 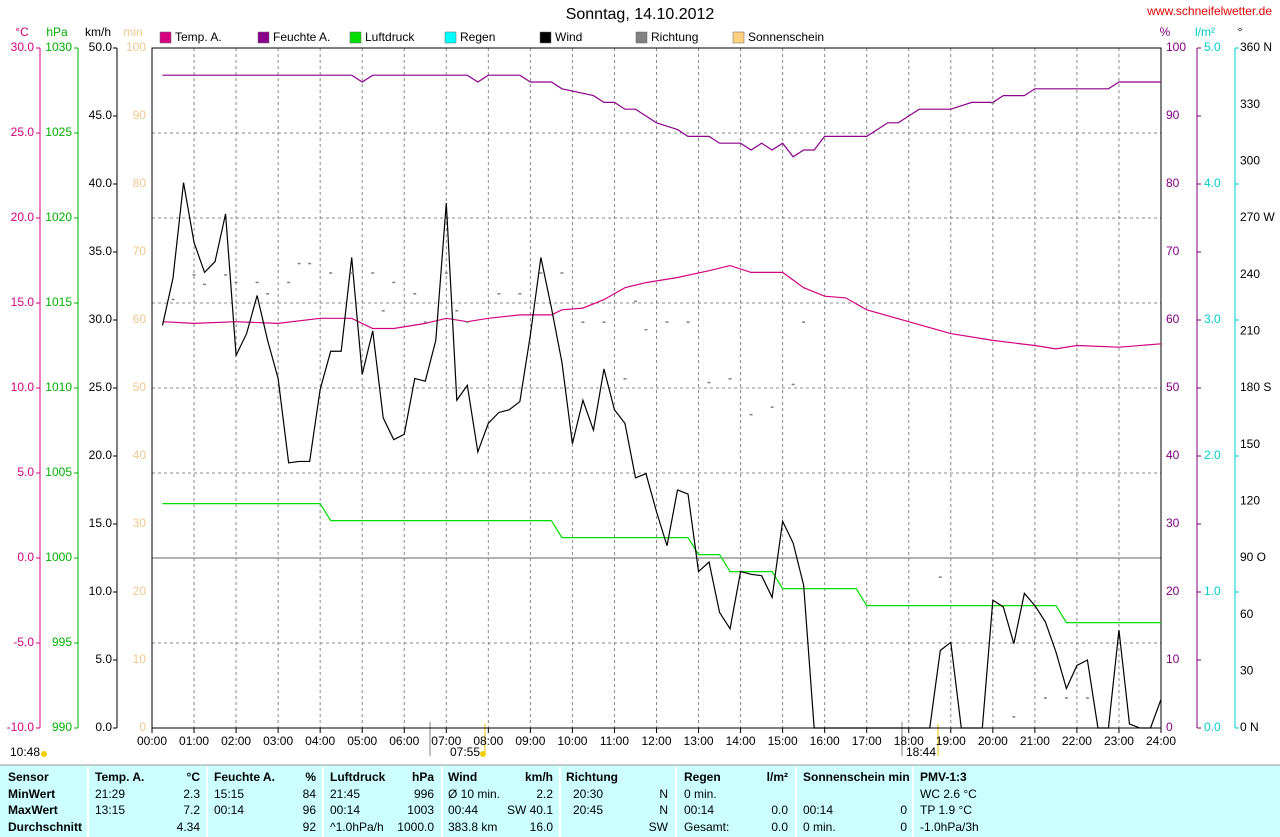 What do you see at coordinates (23, 302) in the screenshot?
I see `y-tick-label: 15.0` at bounding box center [23, 302].